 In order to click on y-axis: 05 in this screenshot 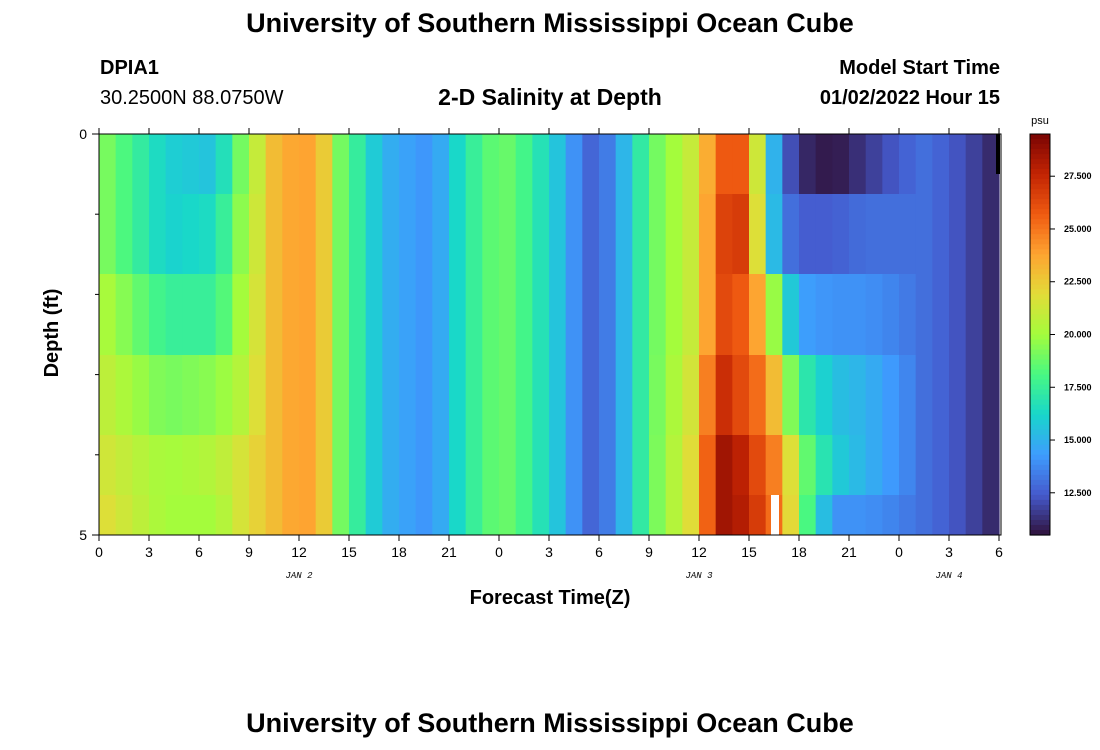, I will do `click(89, 334)`.